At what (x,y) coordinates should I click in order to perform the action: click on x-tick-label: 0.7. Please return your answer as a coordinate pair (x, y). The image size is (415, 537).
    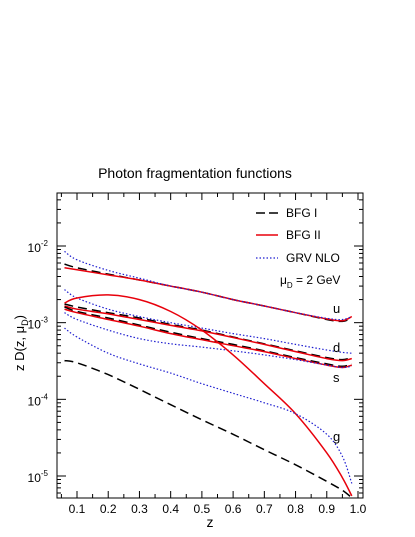
    Looking at the image, I should click on (264, 509).